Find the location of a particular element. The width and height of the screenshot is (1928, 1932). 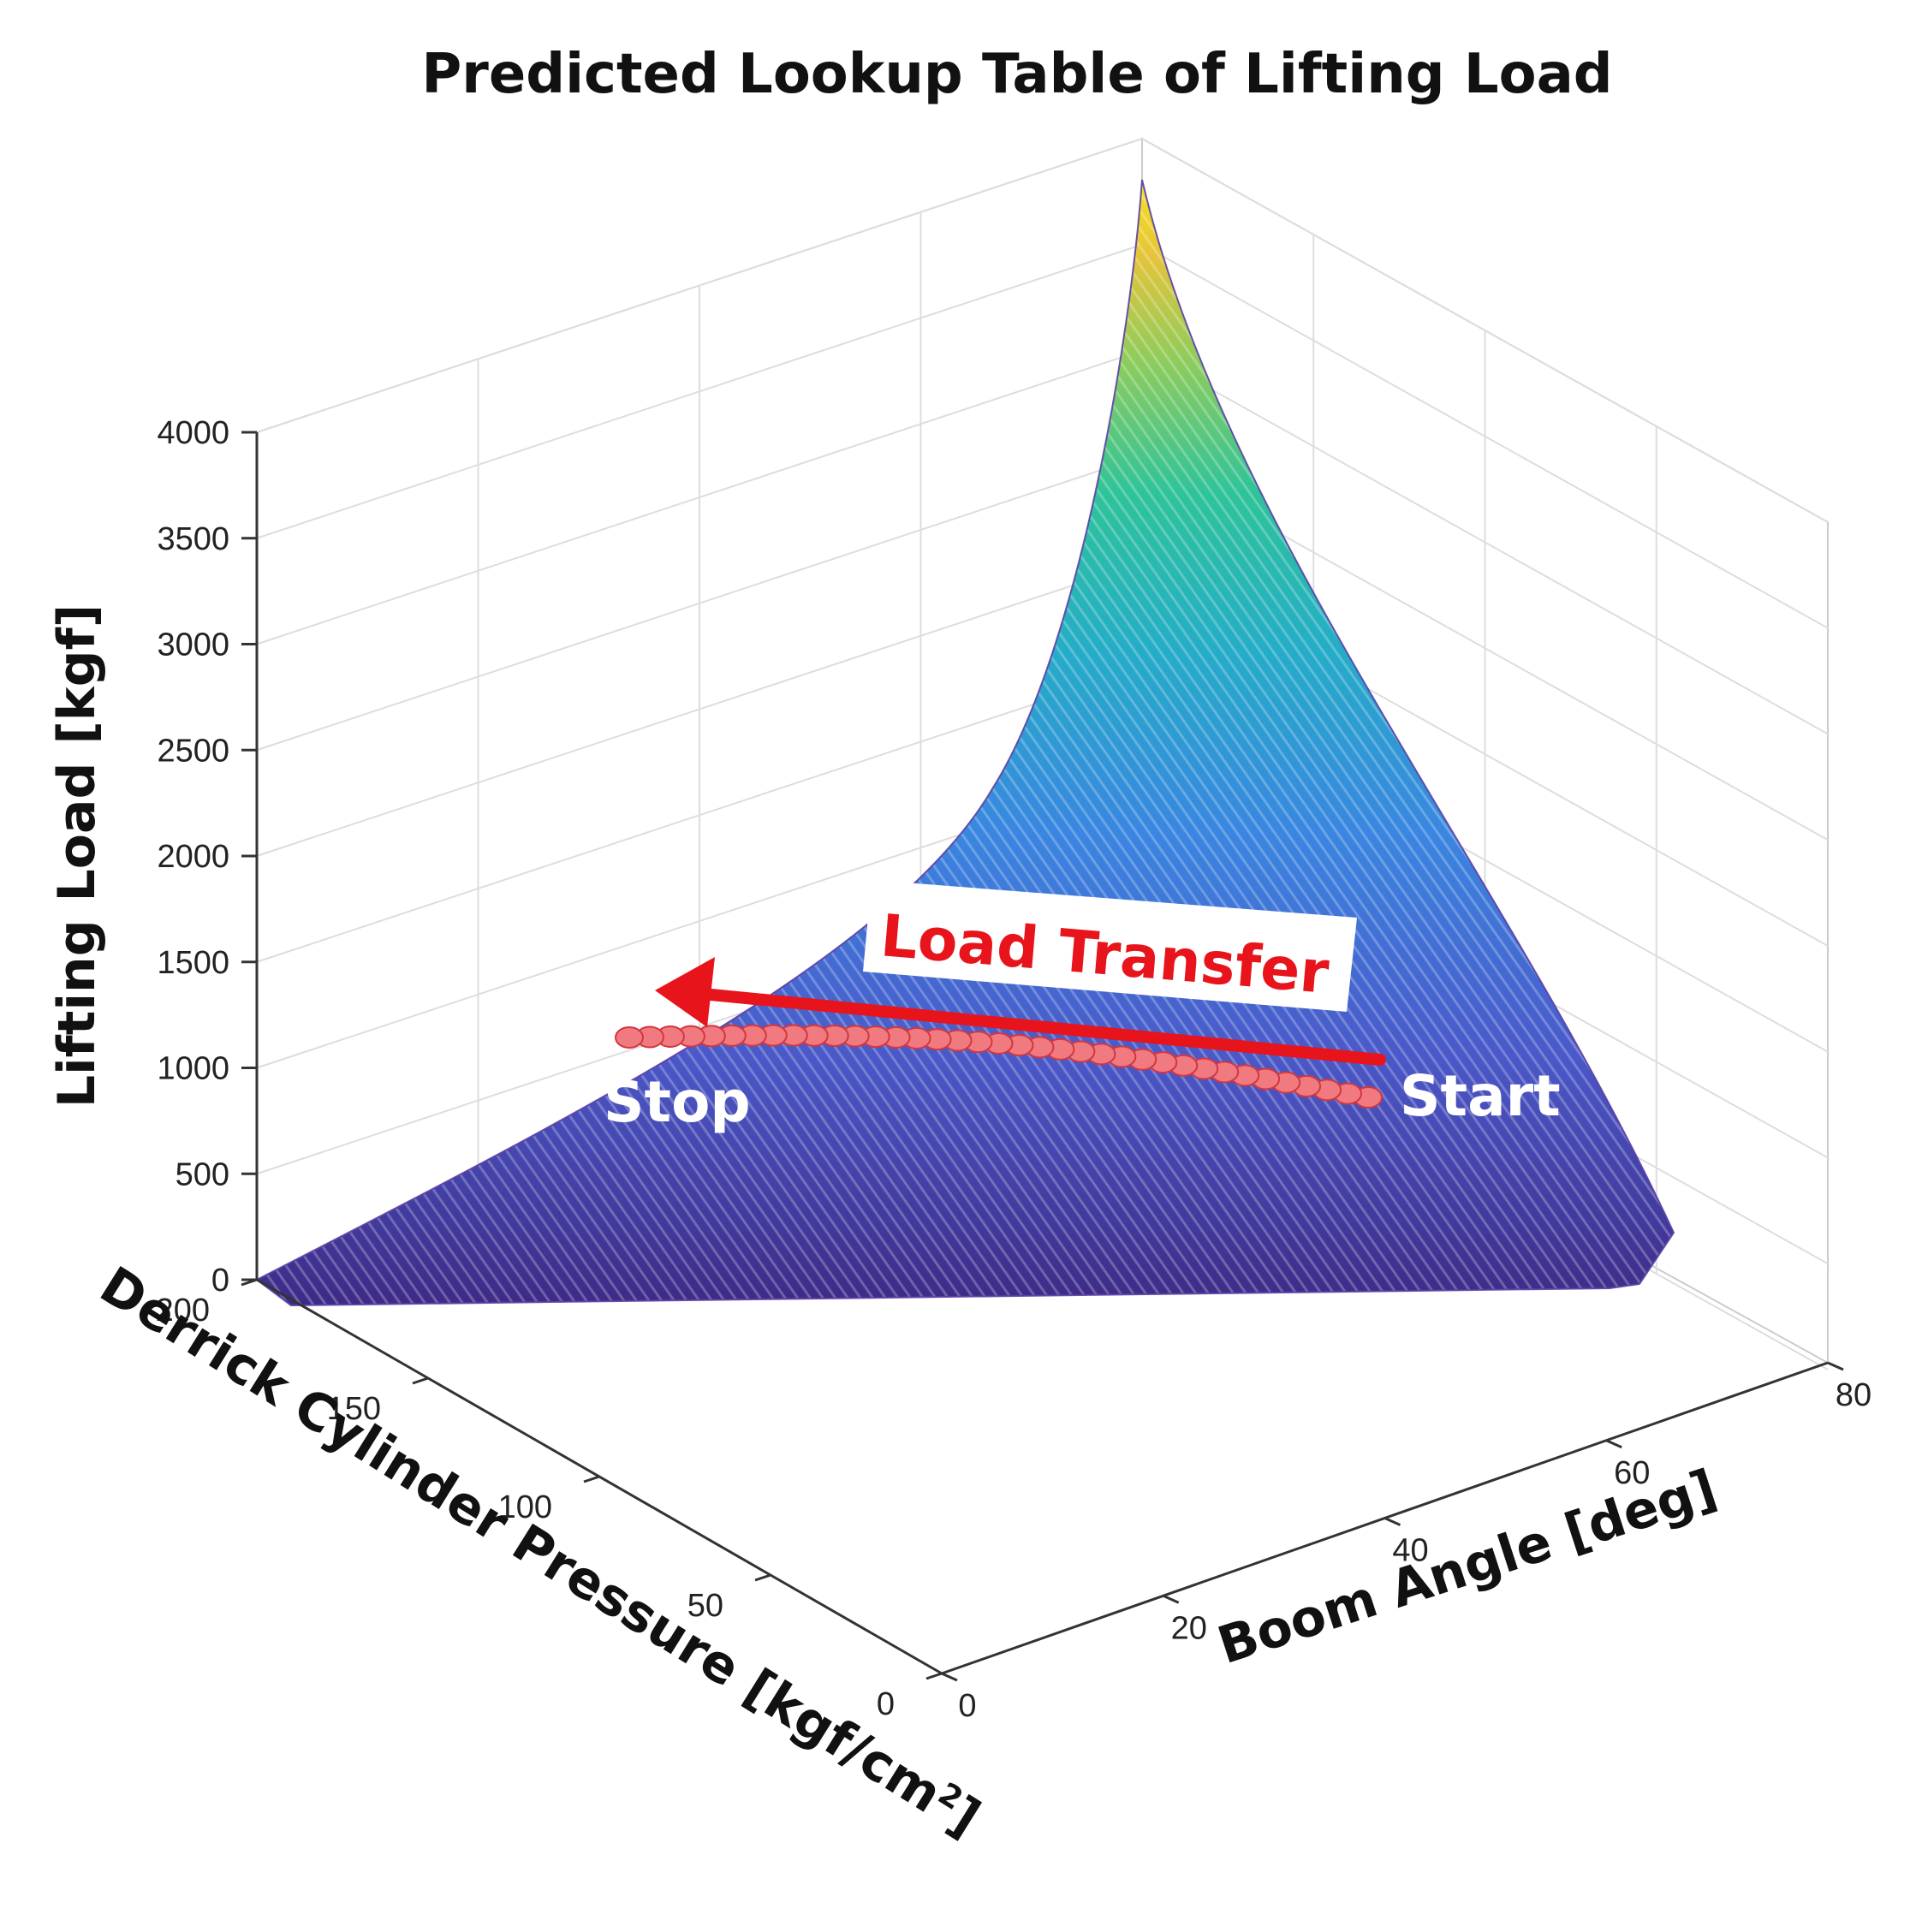

x-tick-label: 20 is located at coordinates (1189, 1628).